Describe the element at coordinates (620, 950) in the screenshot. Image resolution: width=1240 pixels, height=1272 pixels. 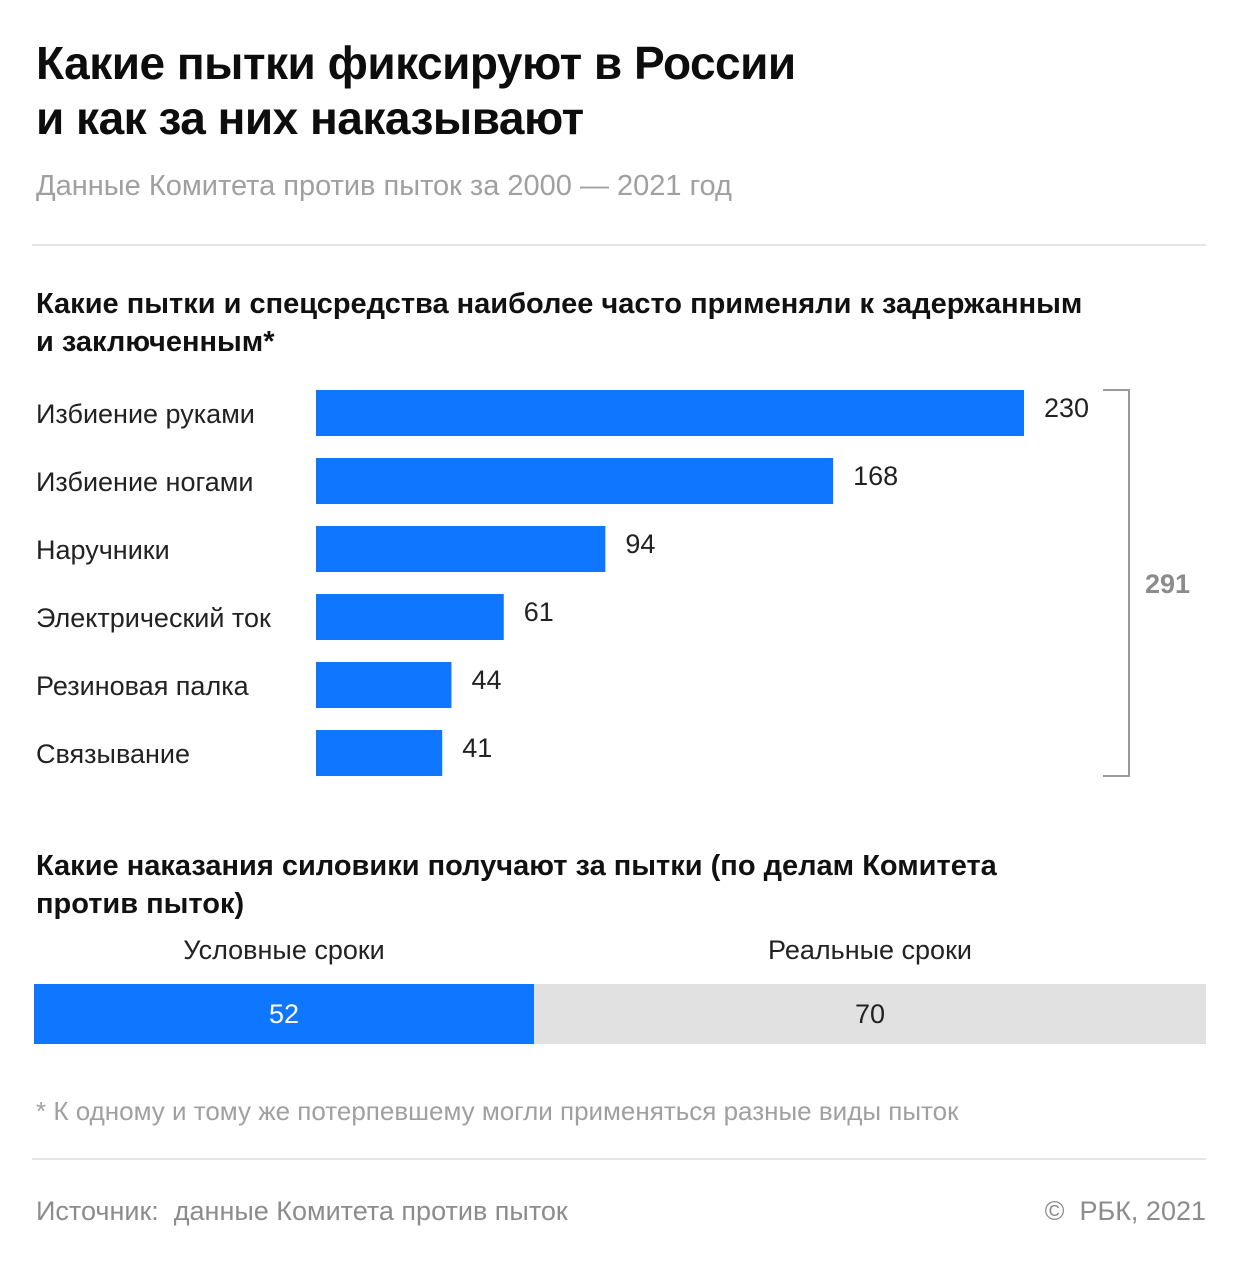
I see `punishment-legend: Условные сроки Реальные сроки` at that location.